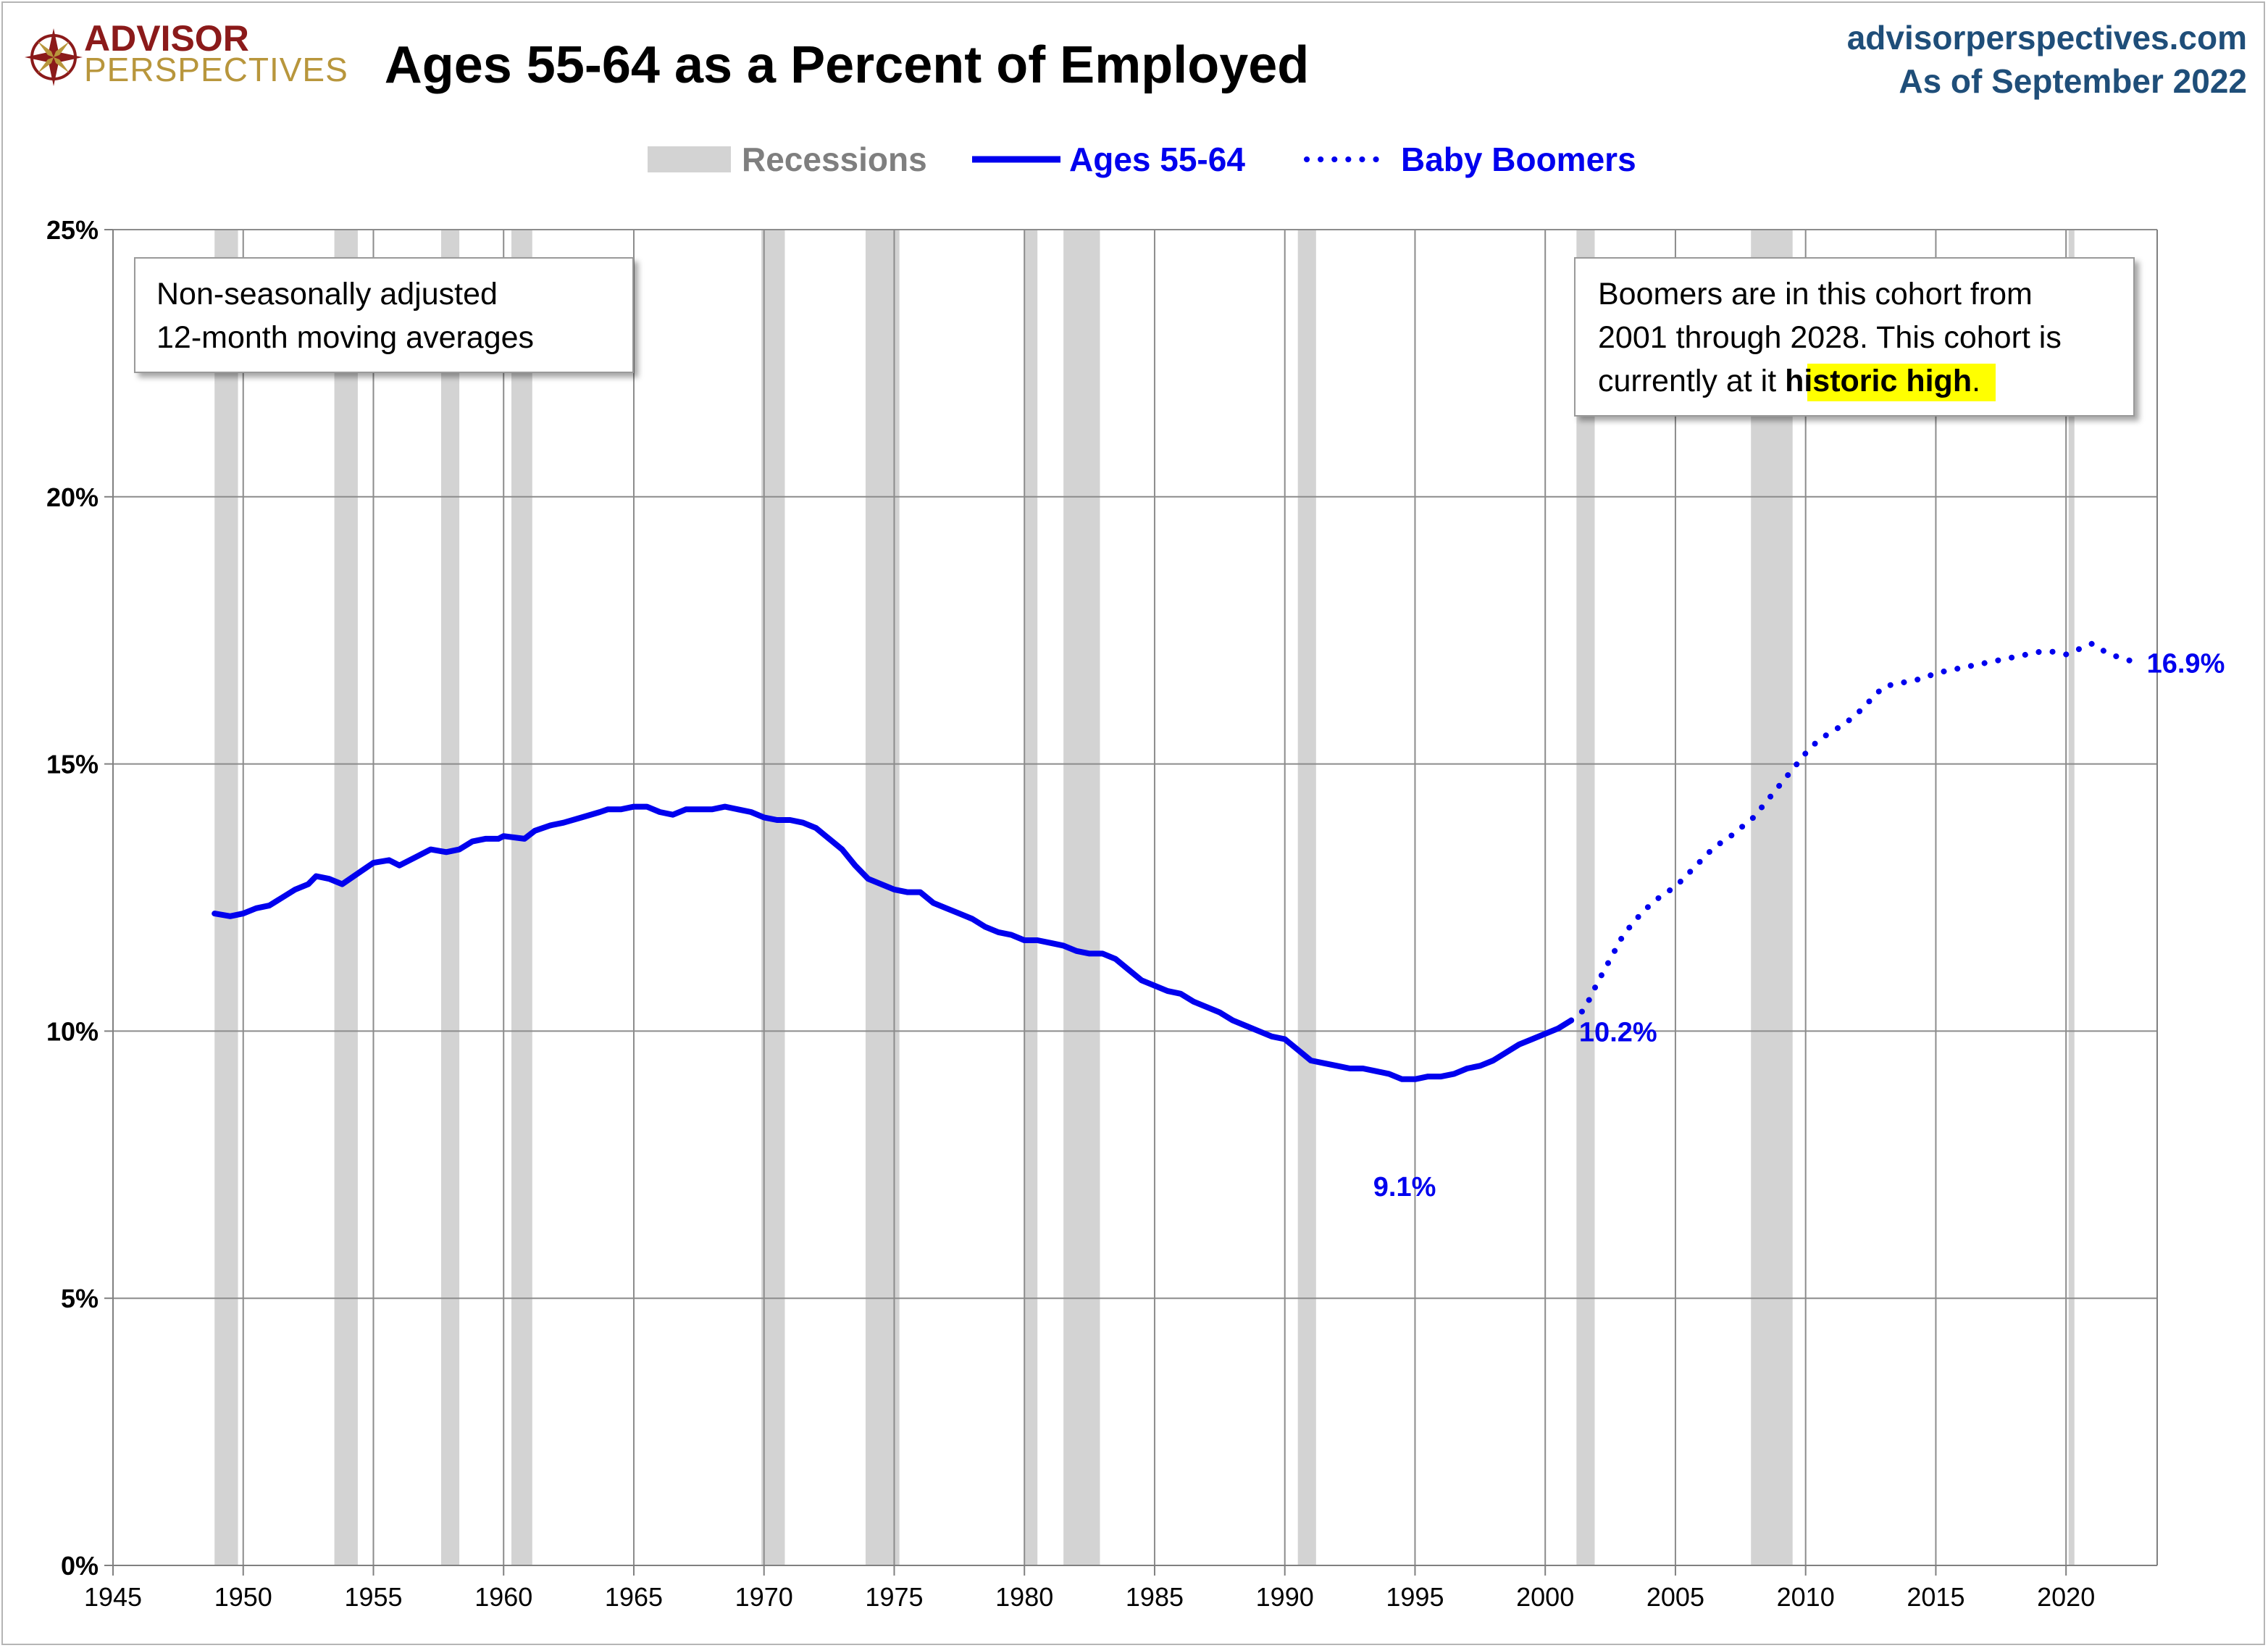  I want to click on note-right-line3: currently at it historic high., so click(1789, 381).